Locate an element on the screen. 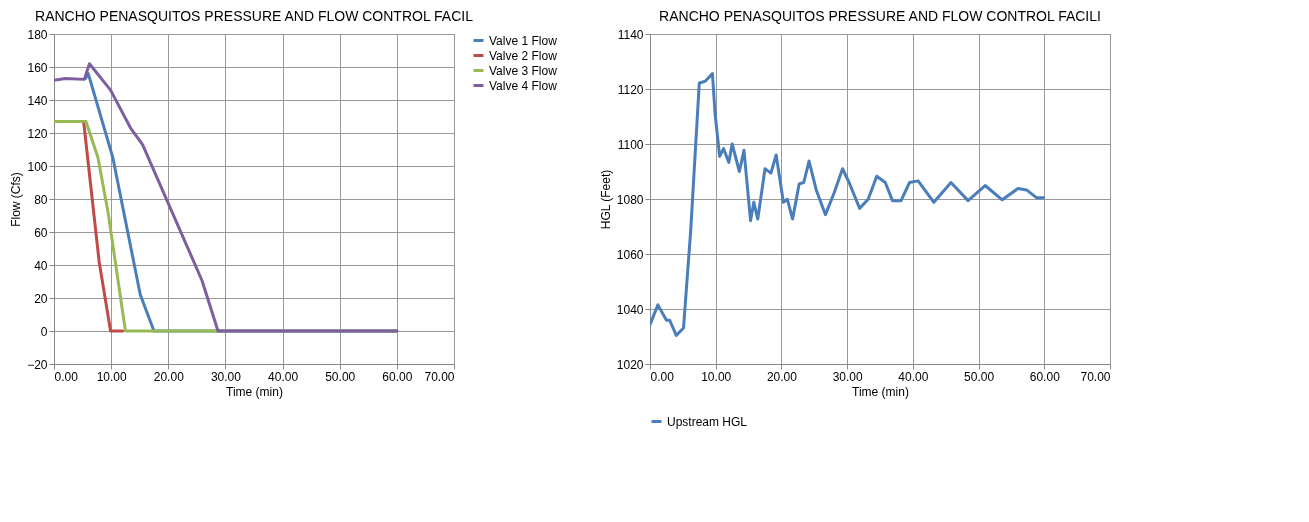  y-tick-label: 40 is located at coordinates (41, 265).